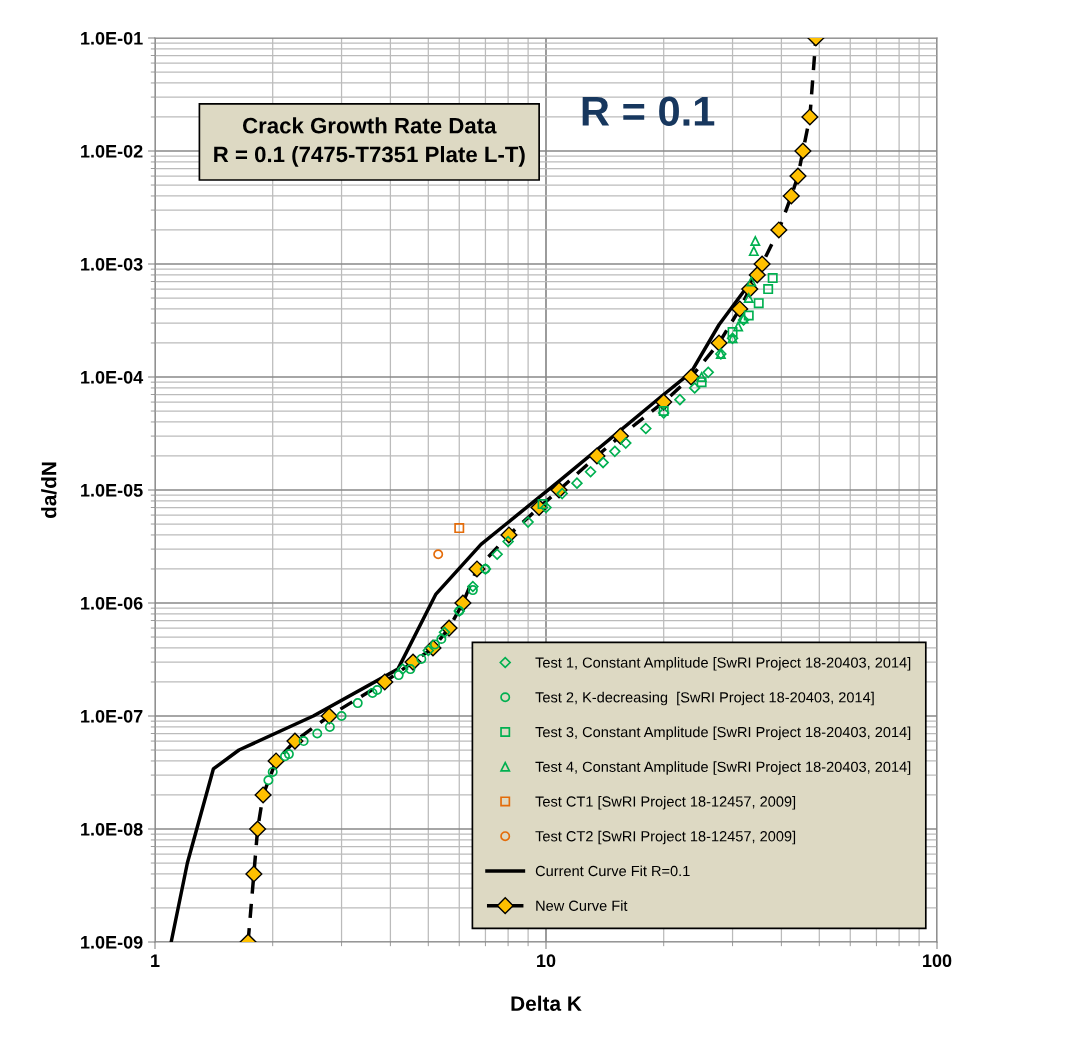  I want to click on y-tick-label: 1.0E-09, so click(112, 942).